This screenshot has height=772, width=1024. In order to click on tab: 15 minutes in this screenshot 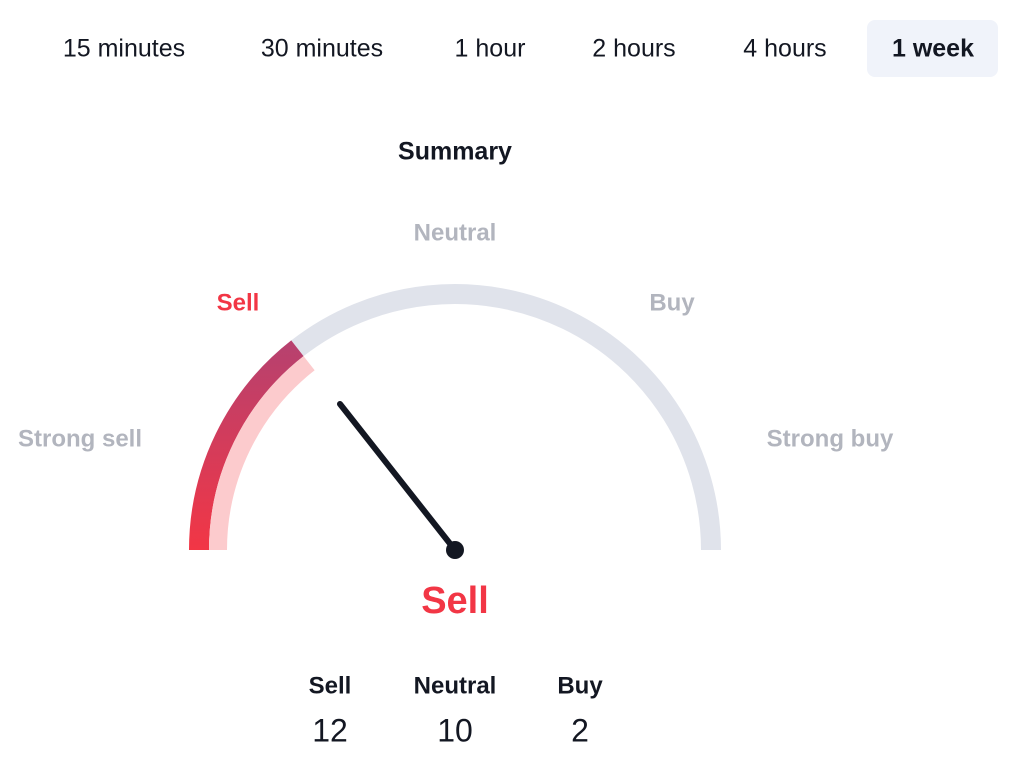, I will do `click(124, 49)`.